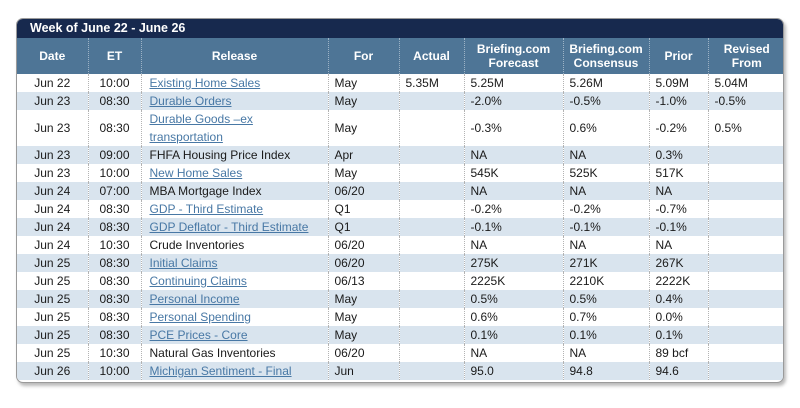 The image size is (800, 408). Describe the element at coordinates (400, 191) in the screenshot. I see `table-row: Jun 24 07:00 MBA Mortgage Index 06/20 NA NA NA` at that location.